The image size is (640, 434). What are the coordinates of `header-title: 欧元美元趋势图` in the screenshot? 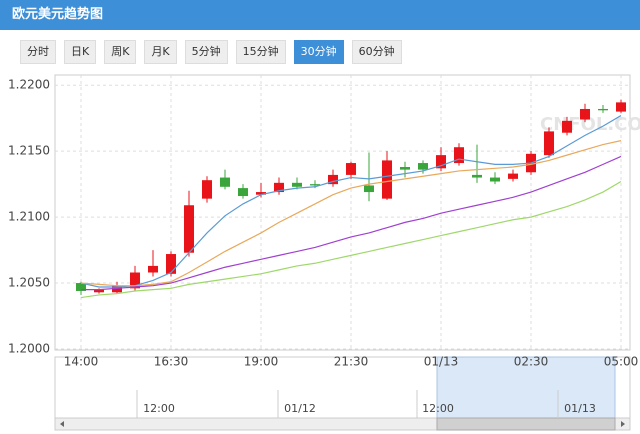 It's located at (320, 15).